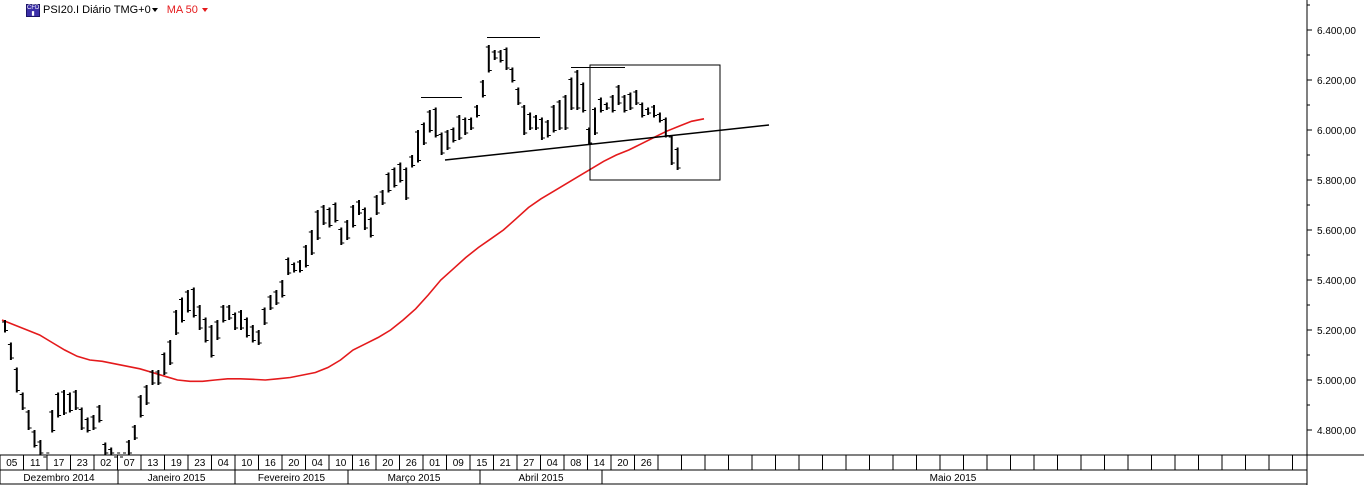 The image size is (1364, 485). I want to click on x-day-label: 07, so click(130, 463).